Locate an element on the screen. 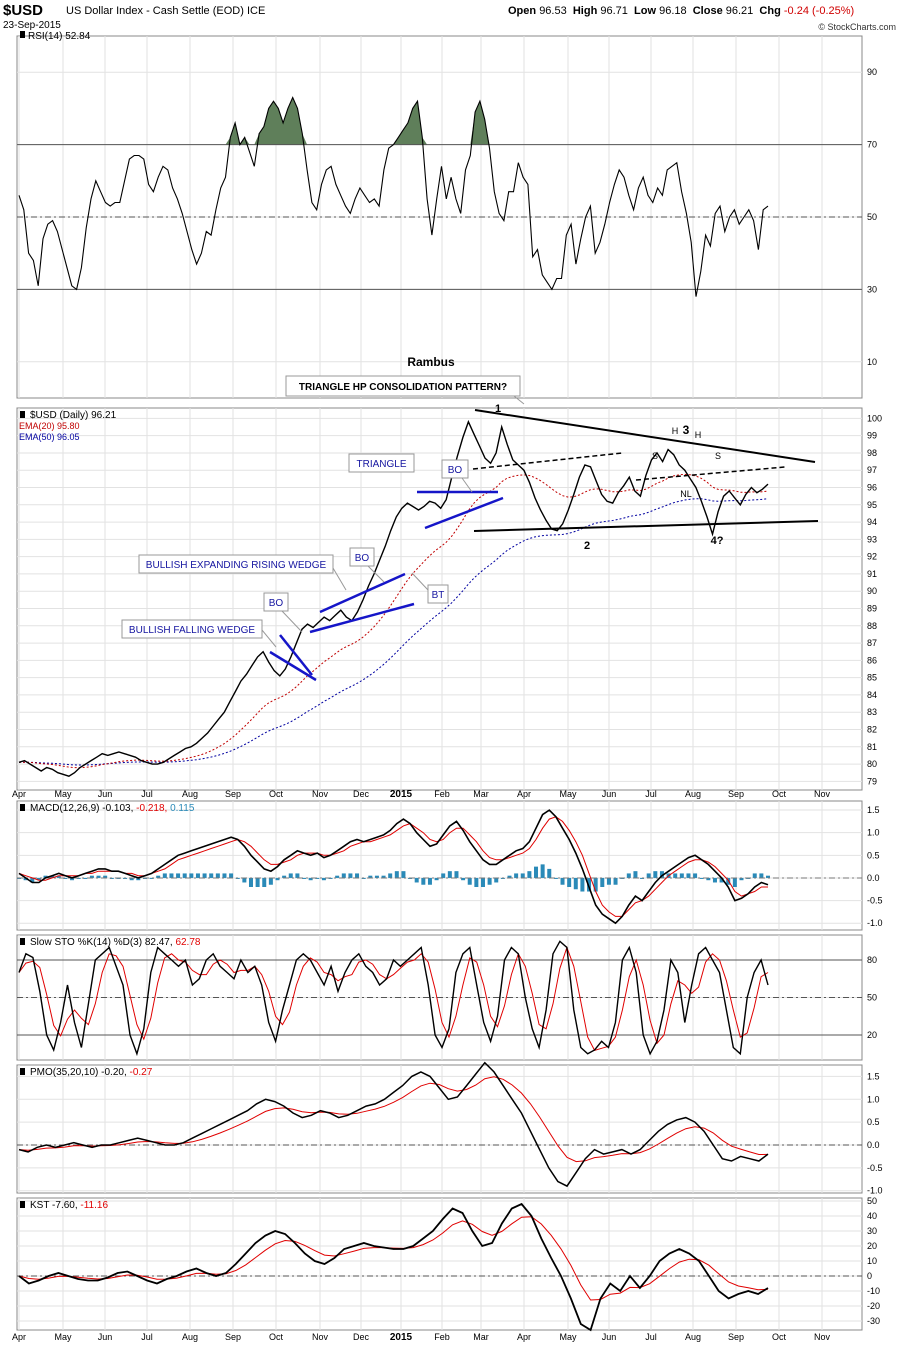 The image size is (900, 1346). bo-callout-1-label: BO is located at coordinates (276, 603).